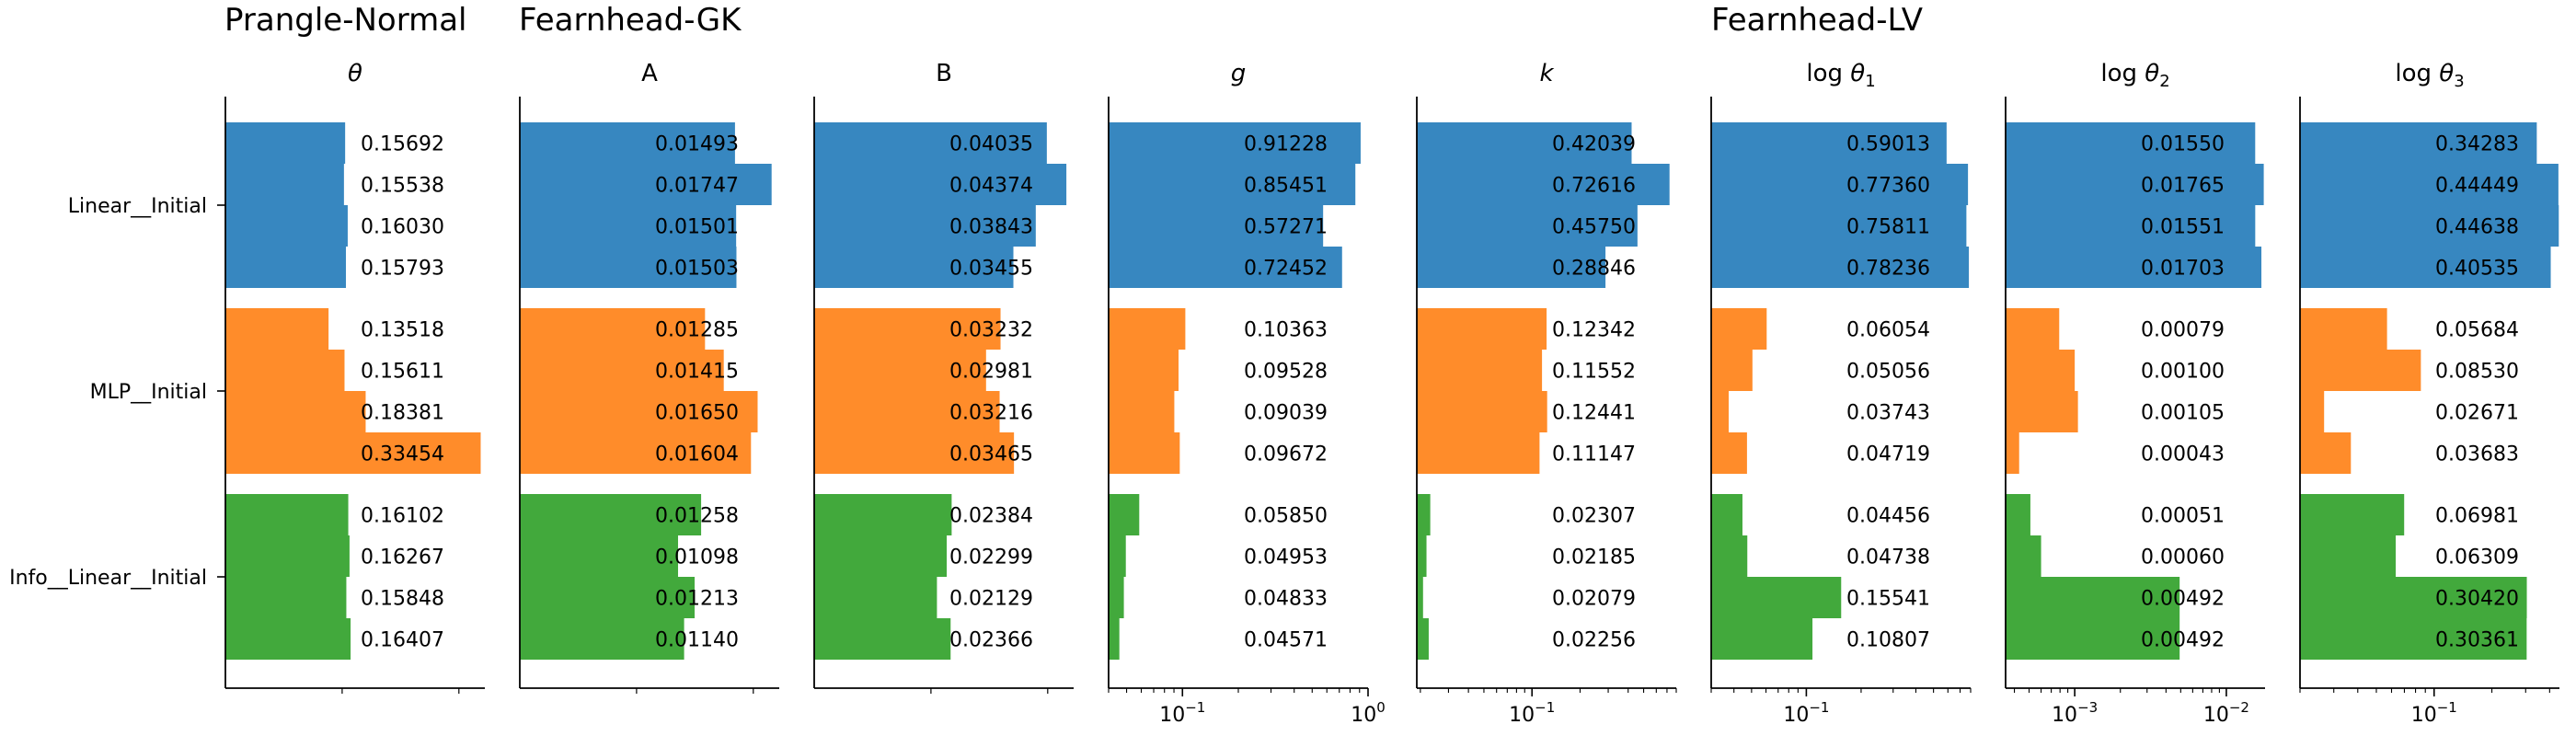  What do you see at coordinates (108, 578) in the screenshot?
I see `group-label: Info__Linear__Initial` at bounding box center [108, 578].